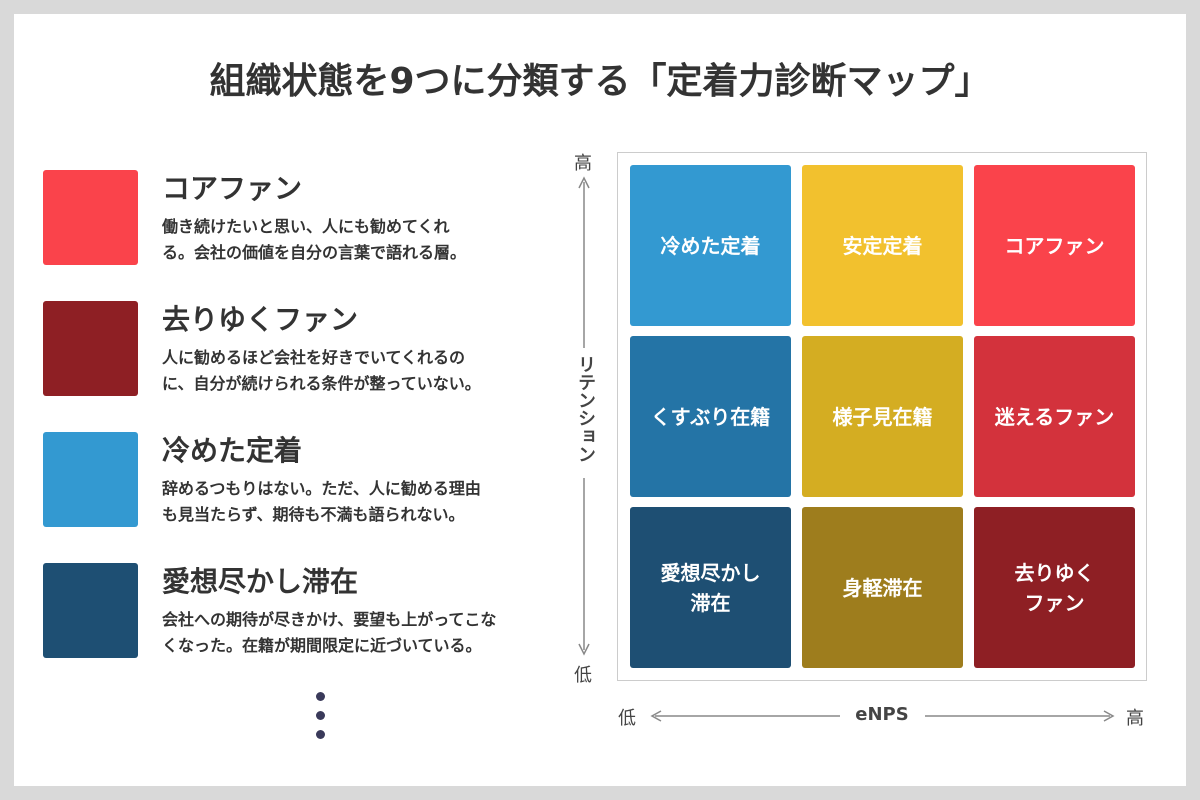 This screenshot has width=1200, height=800. What do you see at coordinates (1054, 587) in the screenshot?
I see `matrix-cell: 去りゆく ファン` at bounding box center [1054, 587].